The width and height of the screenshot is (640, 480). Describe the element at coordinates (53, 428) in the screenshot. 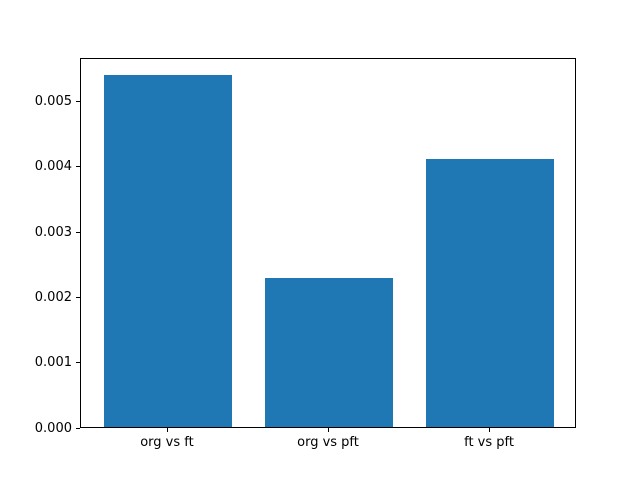

I see `y-tick-label: 0.000` at that location.